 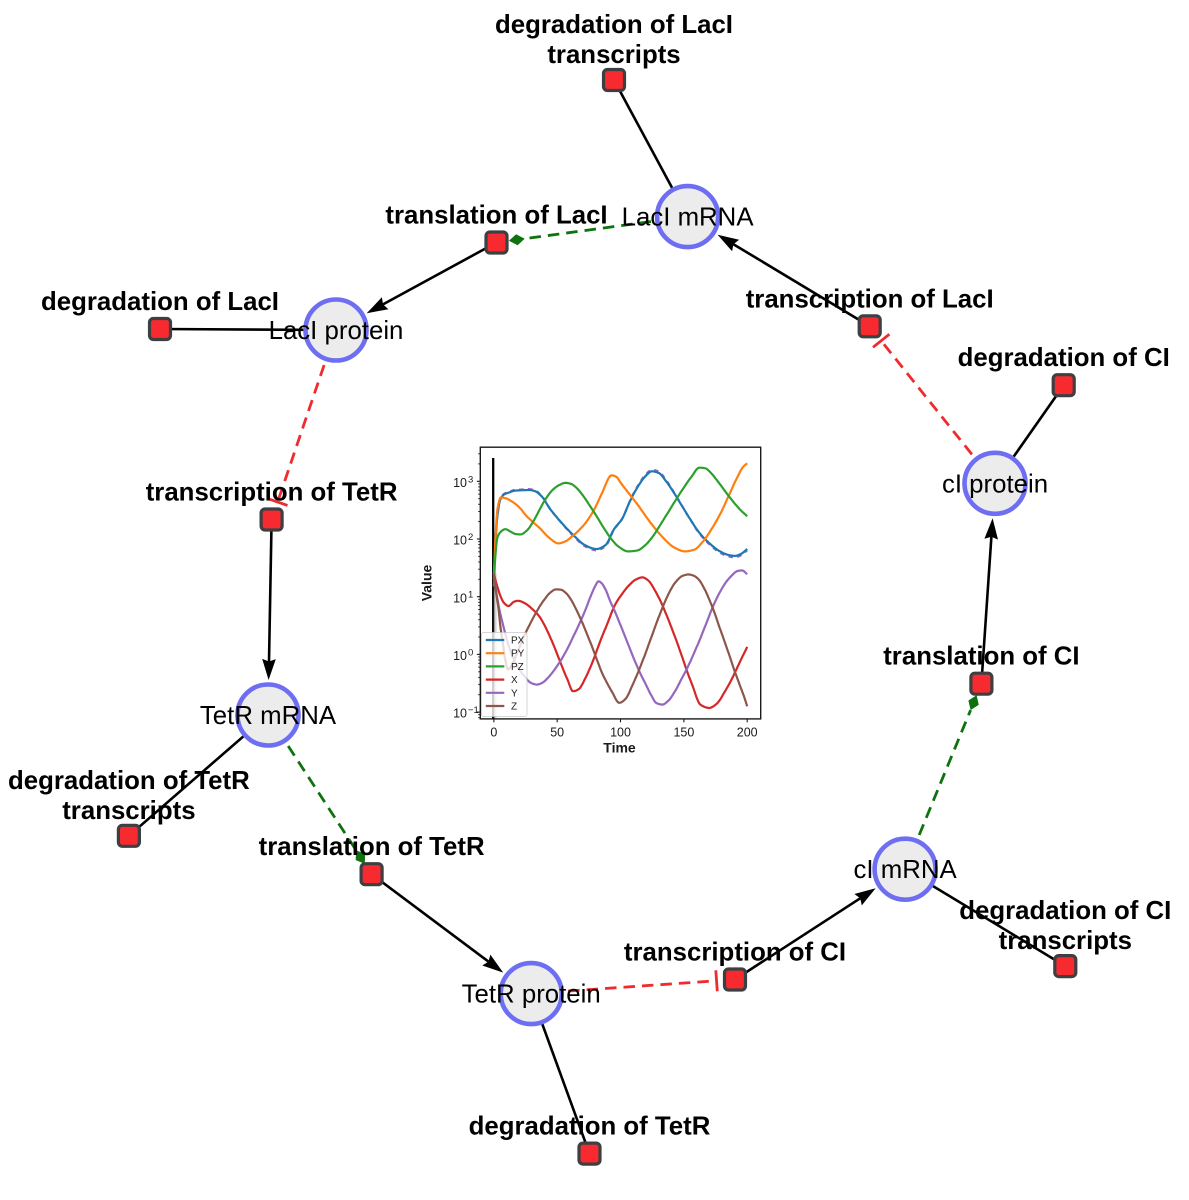 I want to click on svg-text: 150, so click(x=683, y=733).